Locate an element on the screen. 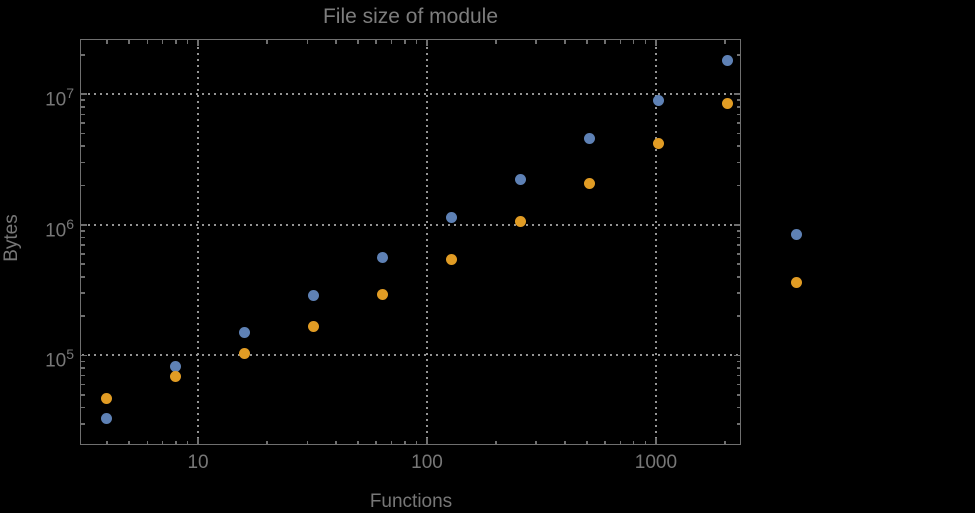  orange-series-point is located at coordinates (796, 283).